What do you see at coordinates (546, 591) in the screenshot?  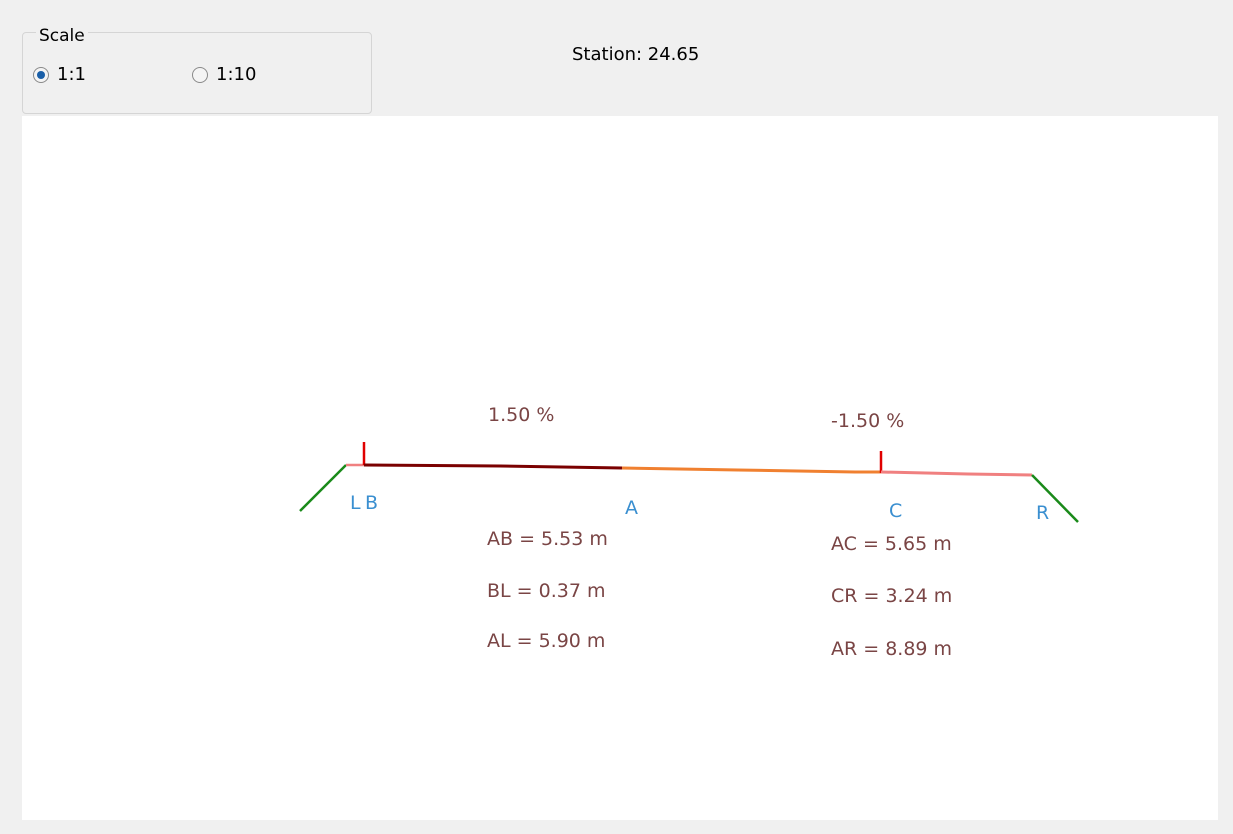 I see `measurement: BL = 0.37 m` at bounding box center [546, 591].